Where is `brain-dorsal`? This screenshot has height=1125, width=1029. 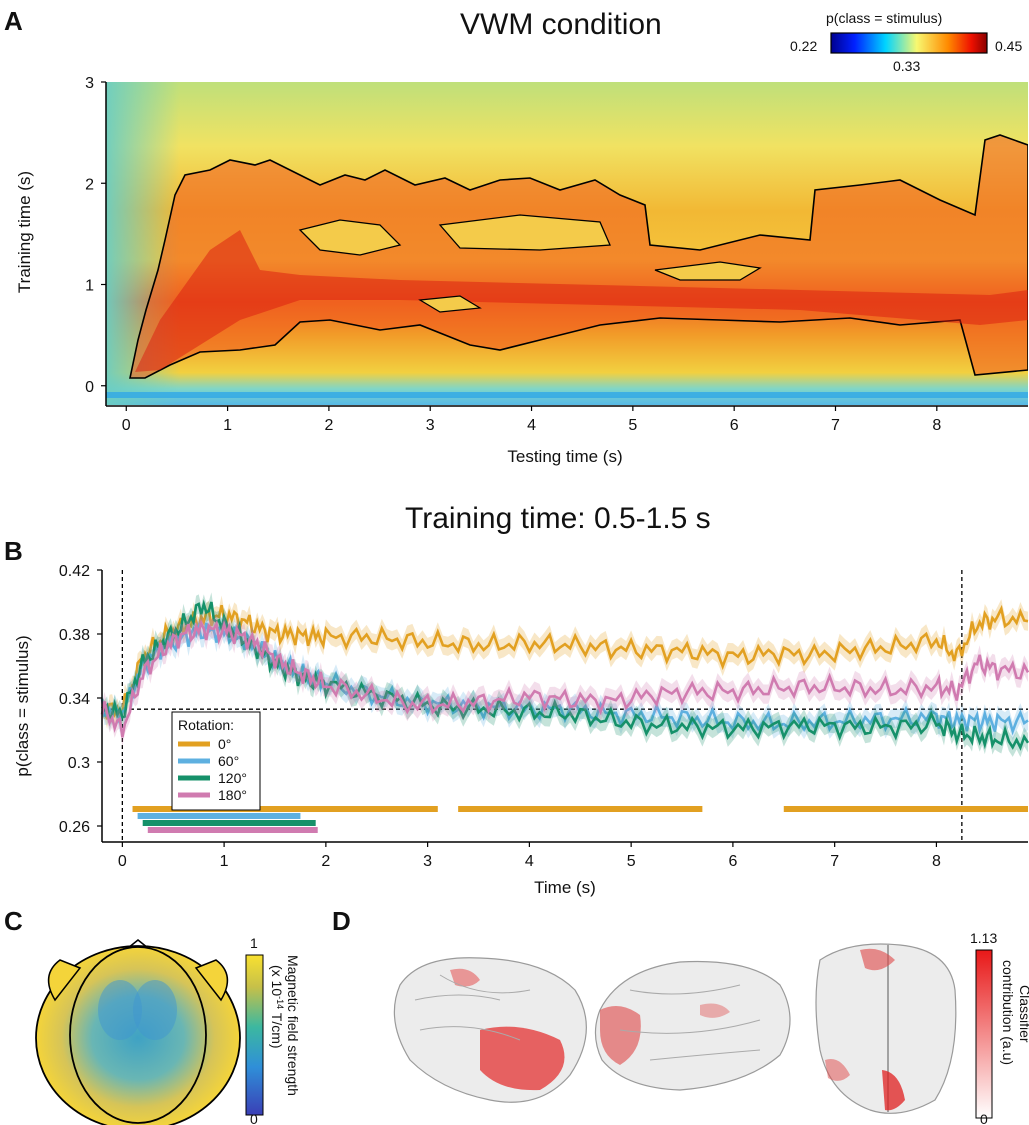 brain-dorsal is located at coordinates (886, 1028).